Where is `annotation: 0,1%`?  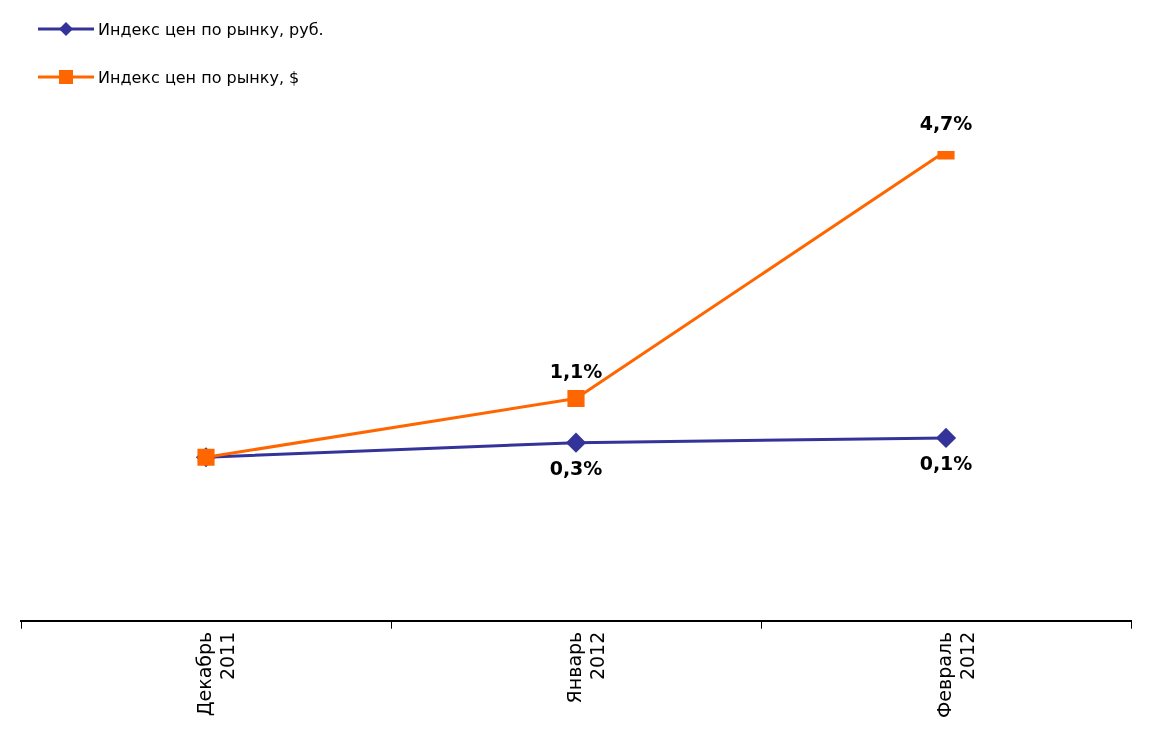 annotation: 0,1% is located at coordinates (946, 463).